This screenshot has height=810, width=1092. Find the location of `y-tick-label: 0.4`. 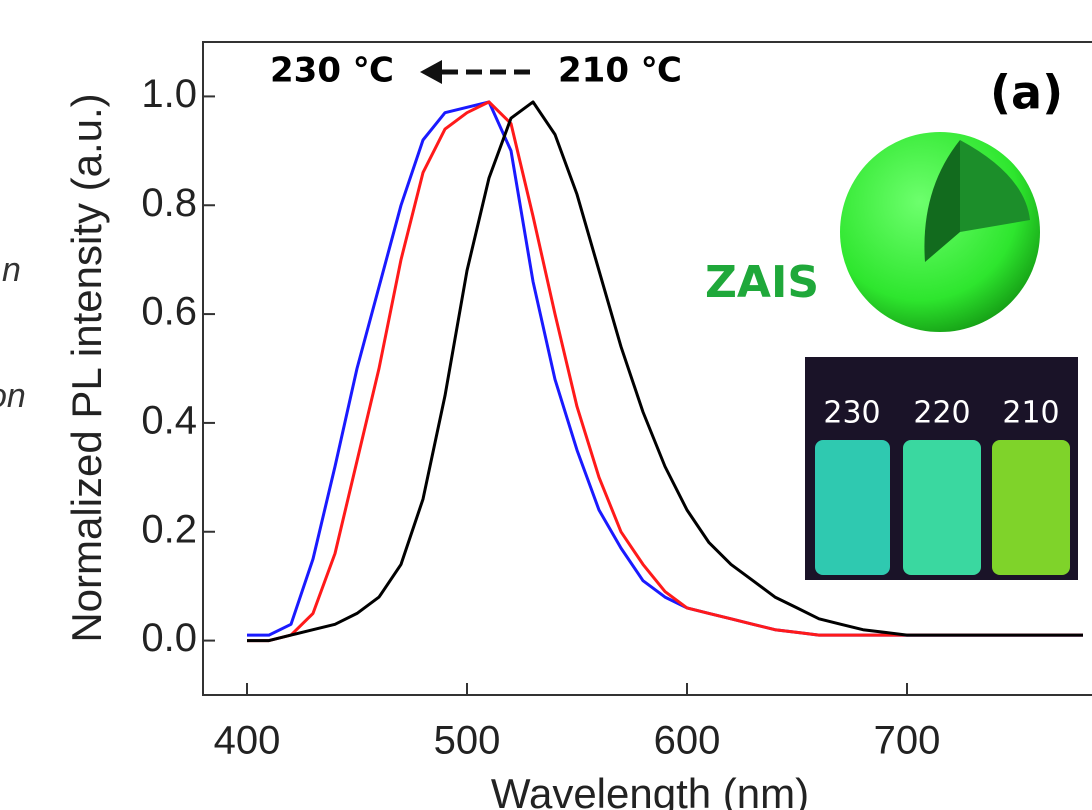

y-tick-label: 0.4 is located at coordinates (169, 420).